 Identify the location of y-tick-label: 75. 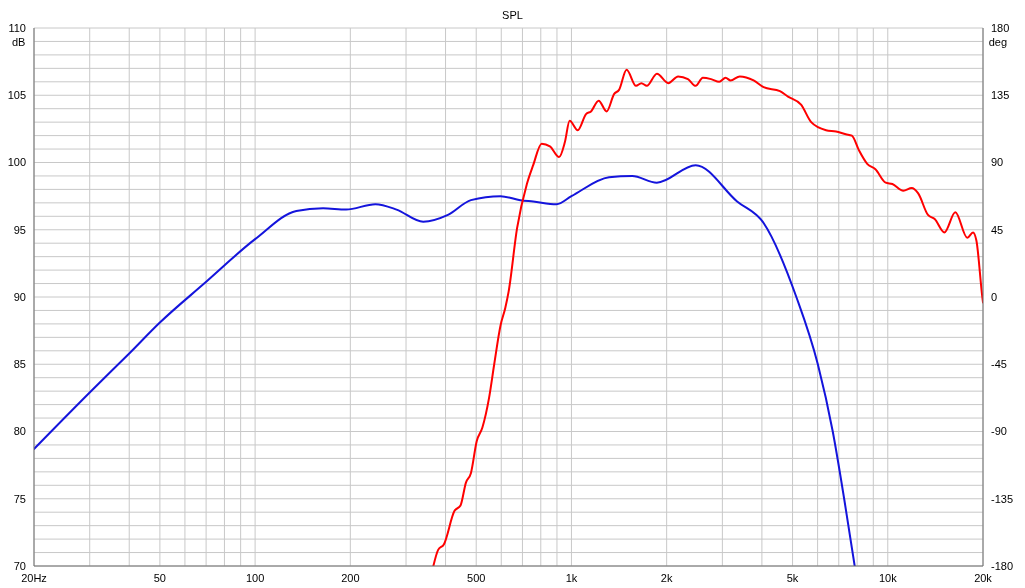
(19, 498).